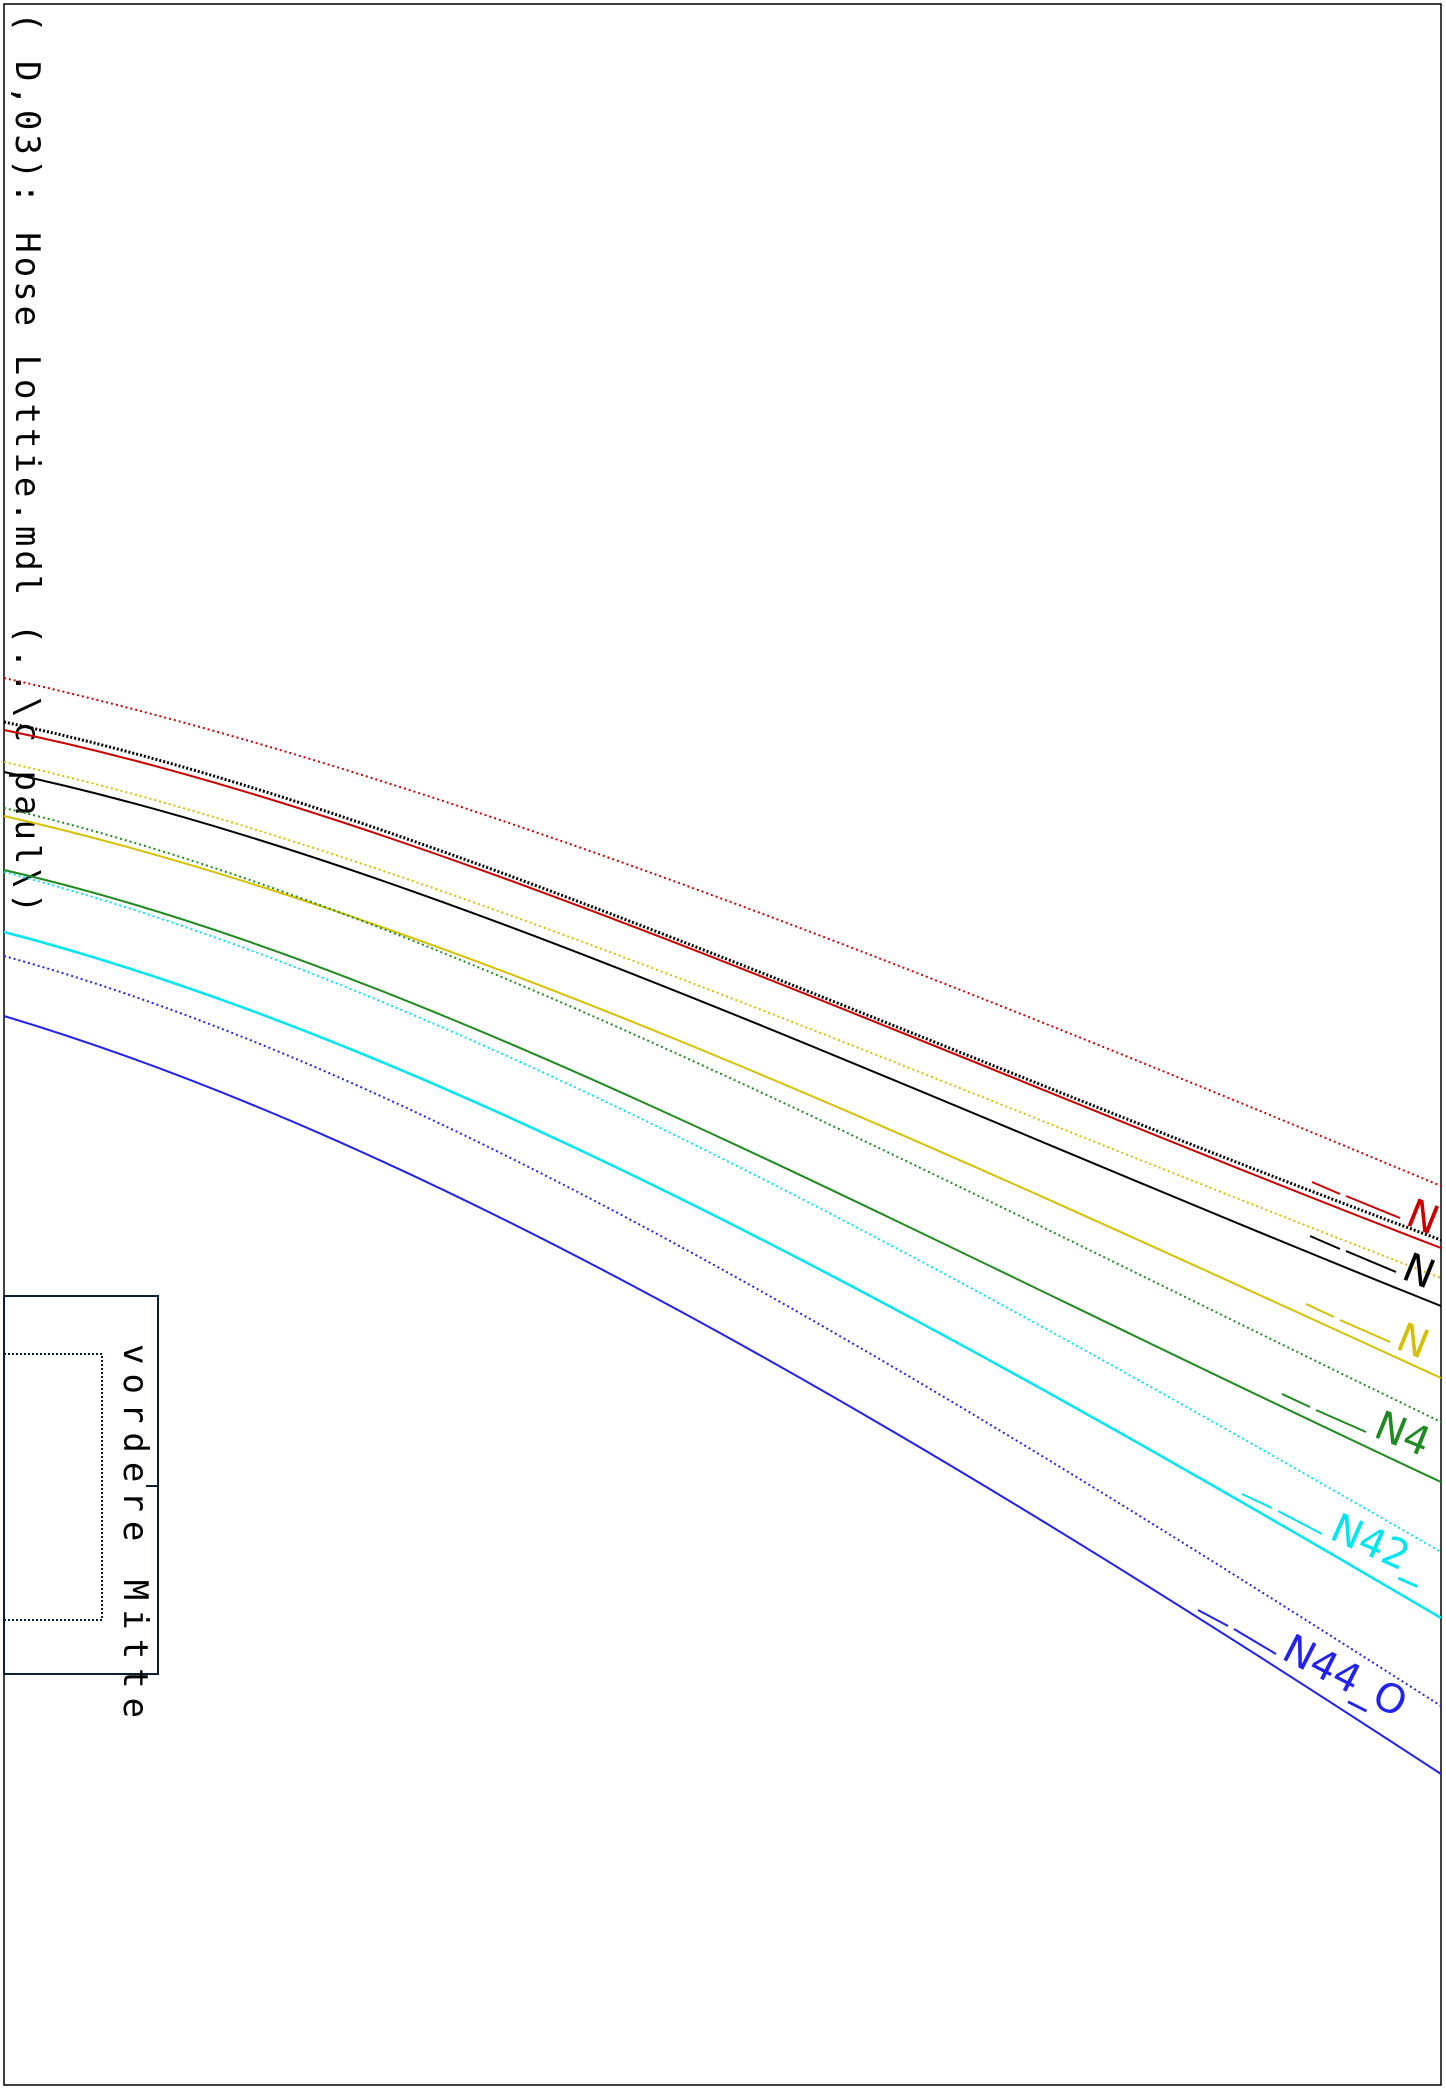  What do you see at coordinates (1370, 1336) in the screenshot?
I see `label-yellow: N` at bounding box center [1370, 1336].